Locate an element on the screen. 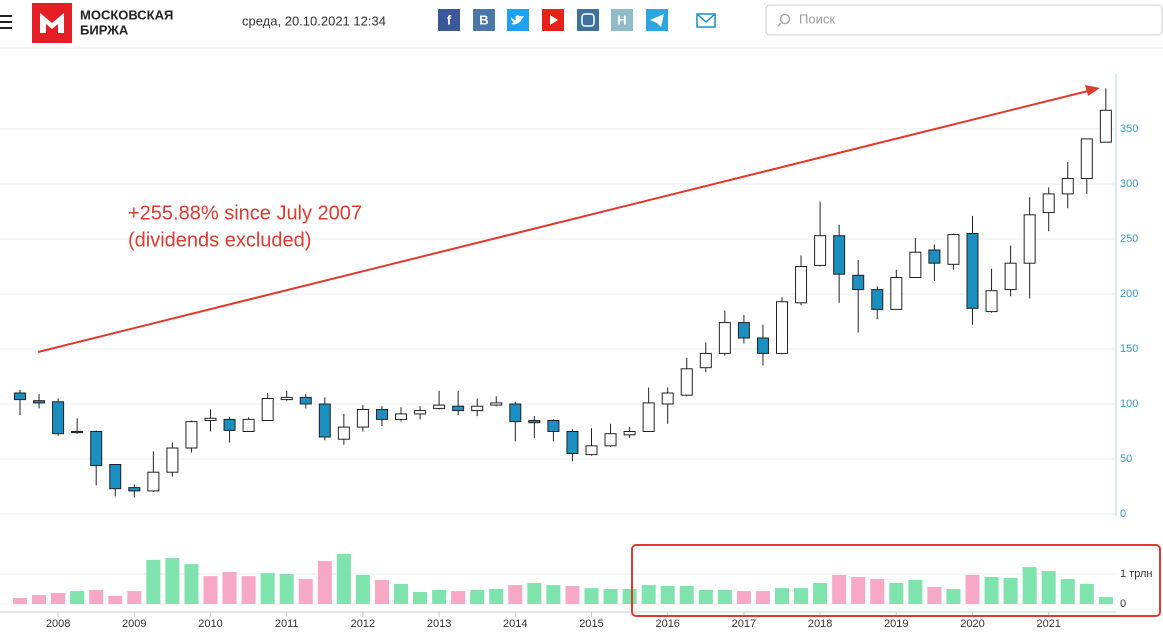  x-tick-label: 2011 is located at coordinates (287, 624).